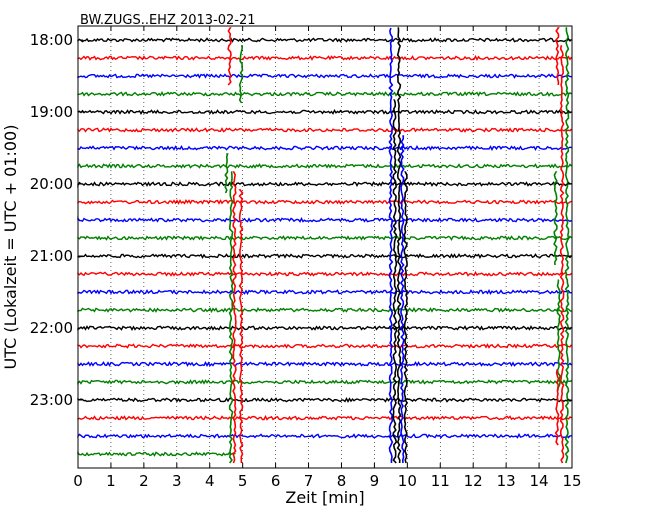 The height and width of the screenshot is (520, 650). What do you see at coordinates (276, 481) in the screenshot?
I see `x-tick-label: 6` at bounding box center [276, 481].